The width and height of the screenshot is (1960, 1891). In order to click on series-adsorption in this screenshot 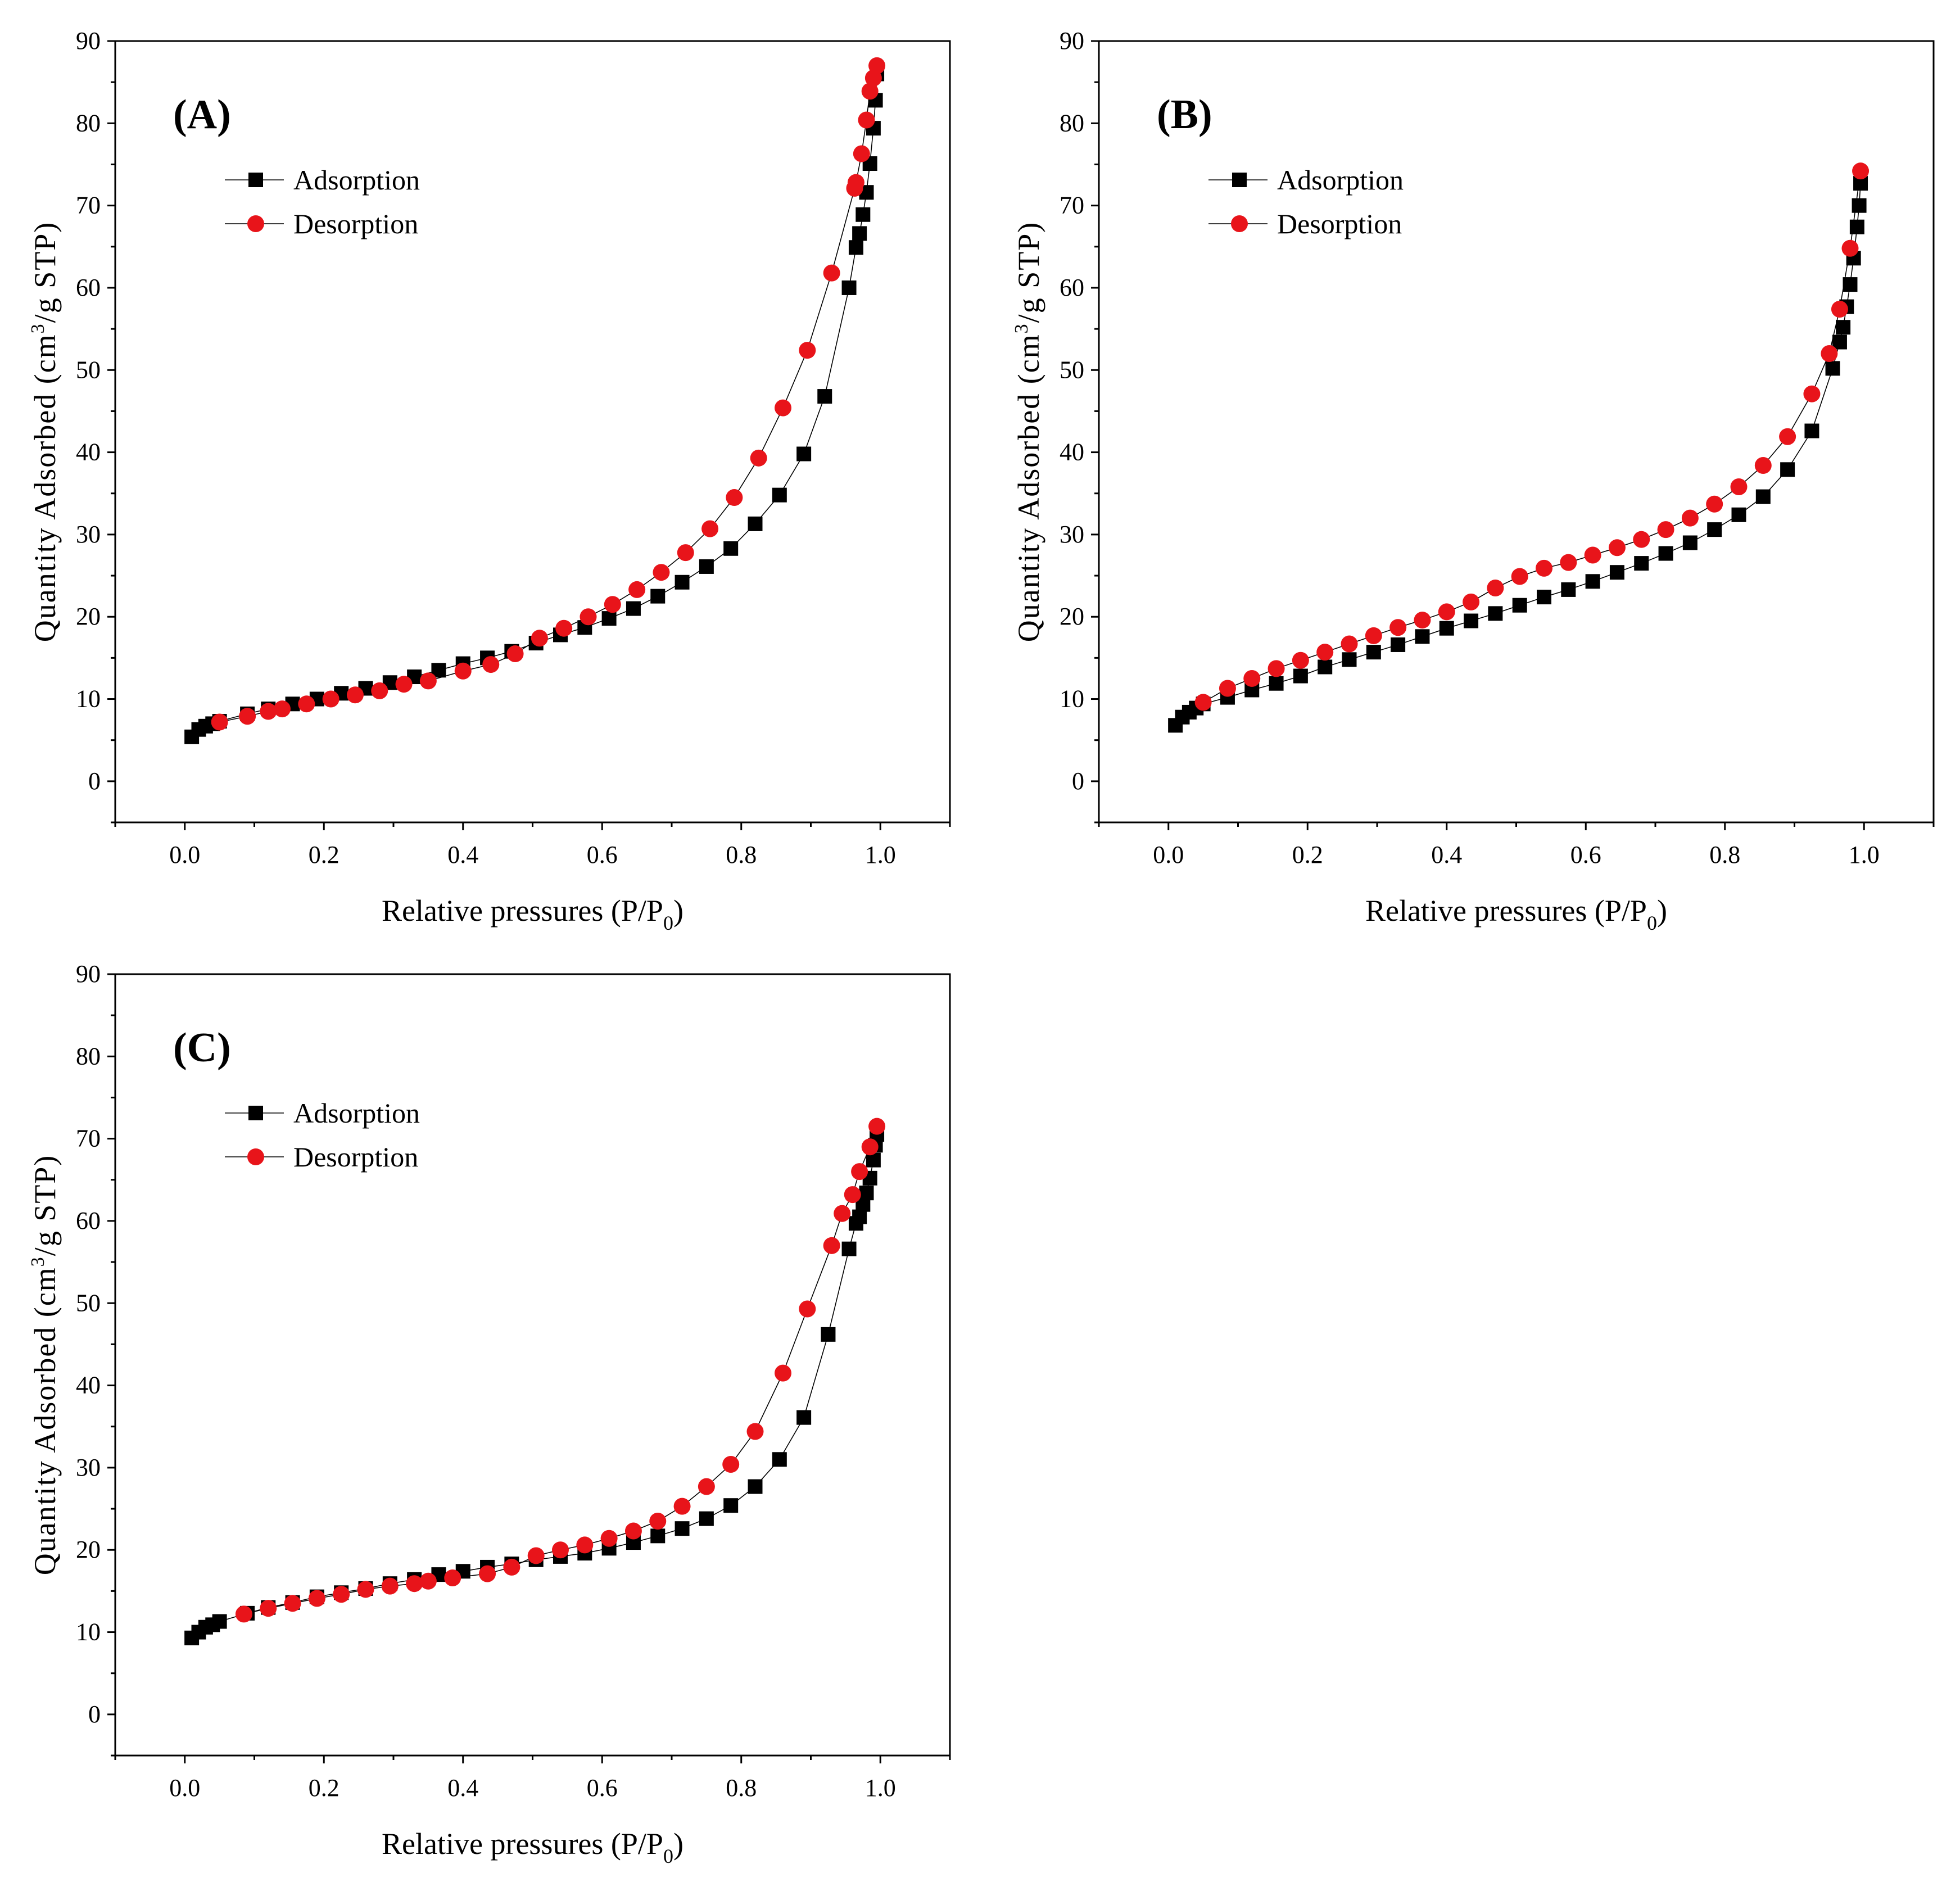, I will do `click(534, 405)`.